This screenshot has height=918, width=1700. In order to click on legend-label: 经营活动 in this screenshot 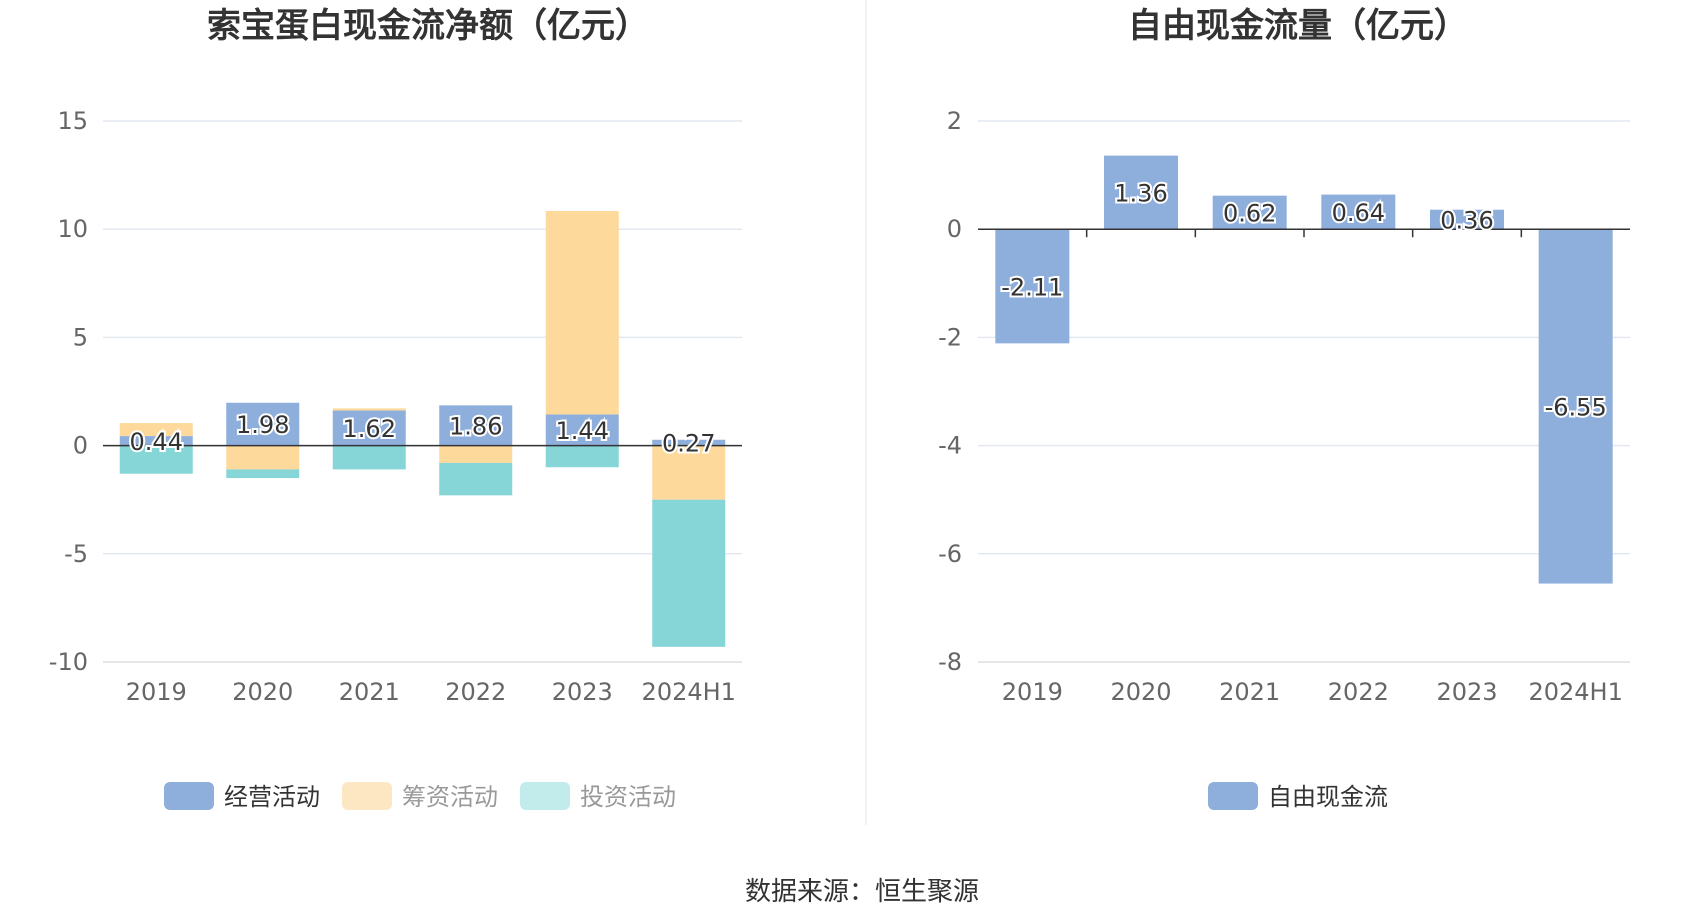, I will do `click(272, 797)`.